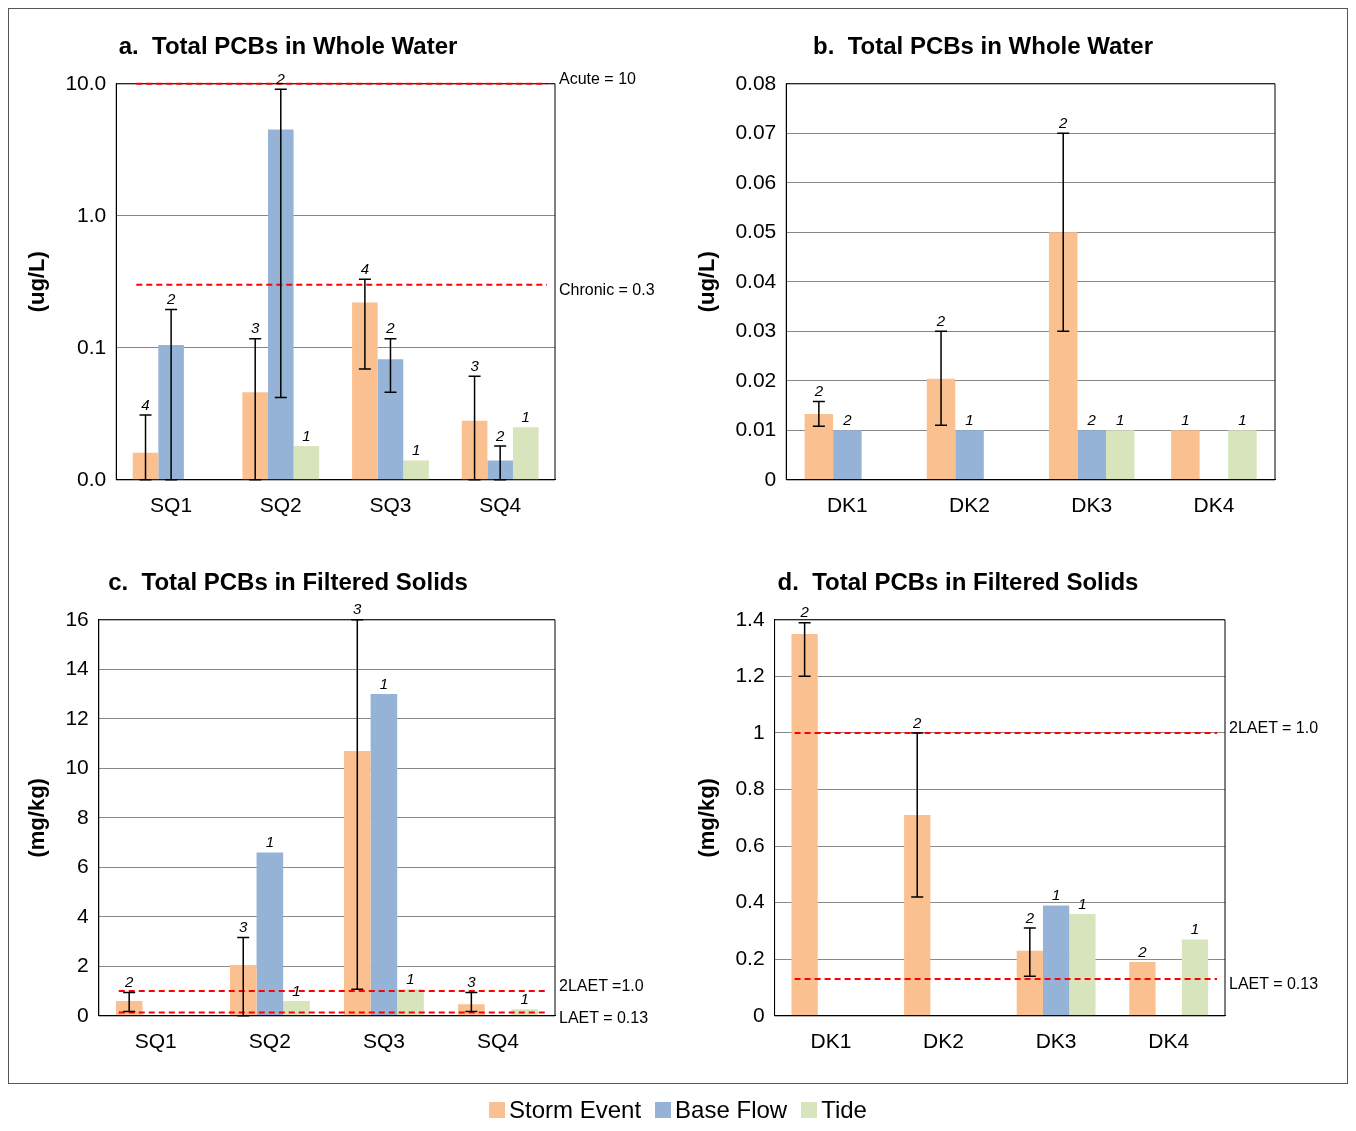  Describe the element at coordinates (83, 866) in the screenshot. I see `y-tick-label: 6` at that location.